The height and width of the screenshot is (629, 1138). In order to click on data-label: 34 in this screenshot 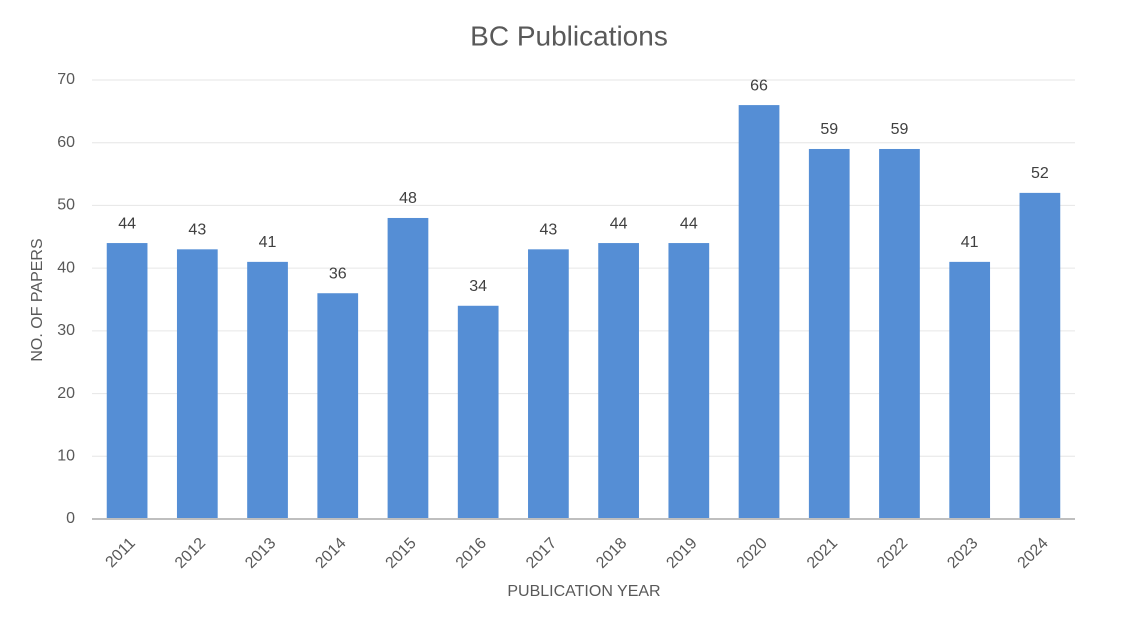, I will do `click(478, 286)`.